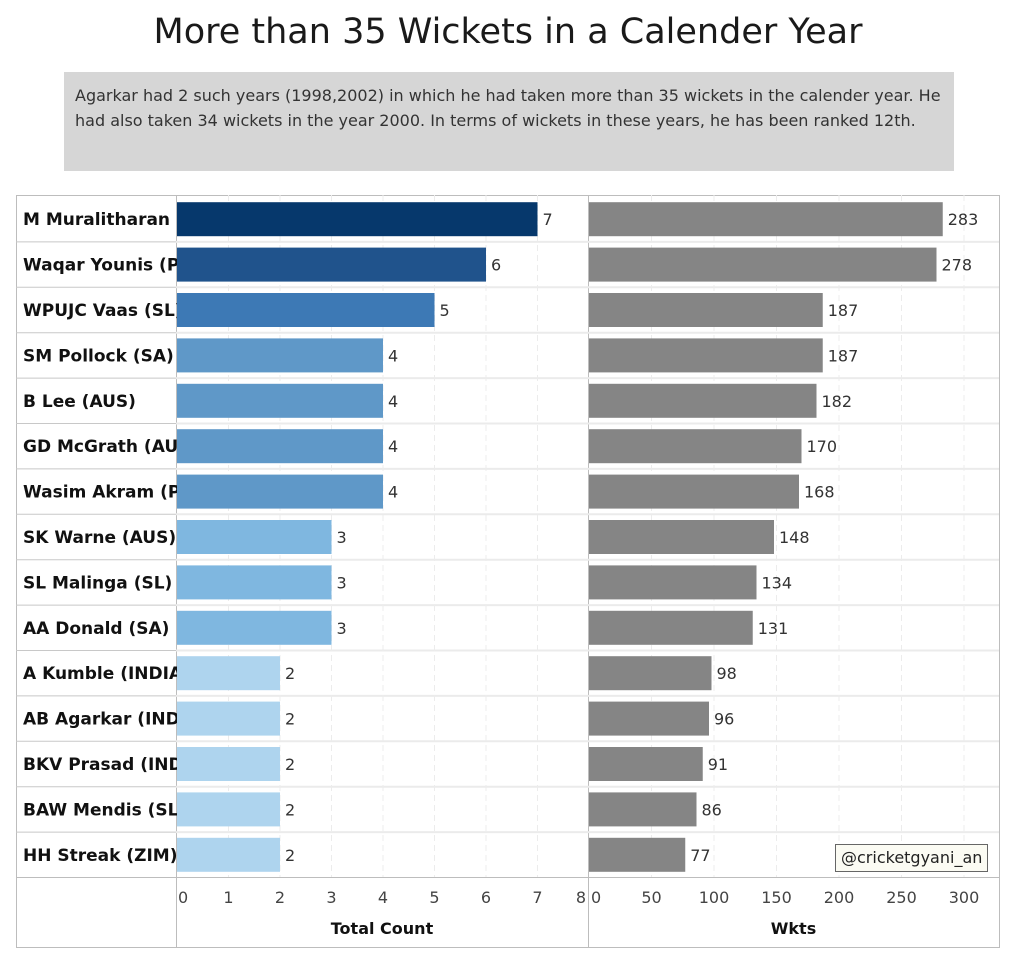  I want to click on category-label: A Kumble (INDIA), so click(106, 674).